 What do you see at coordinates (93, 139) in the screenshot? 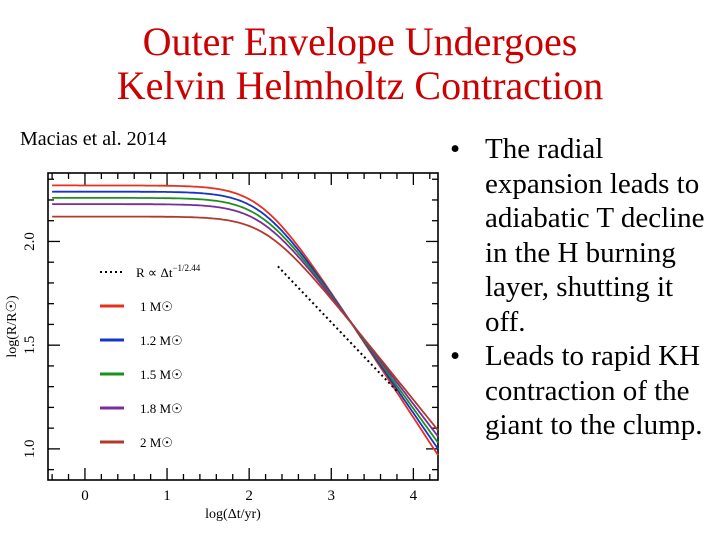
I see `citation: Macias et al. 2014` at bounding box center [93, 139].